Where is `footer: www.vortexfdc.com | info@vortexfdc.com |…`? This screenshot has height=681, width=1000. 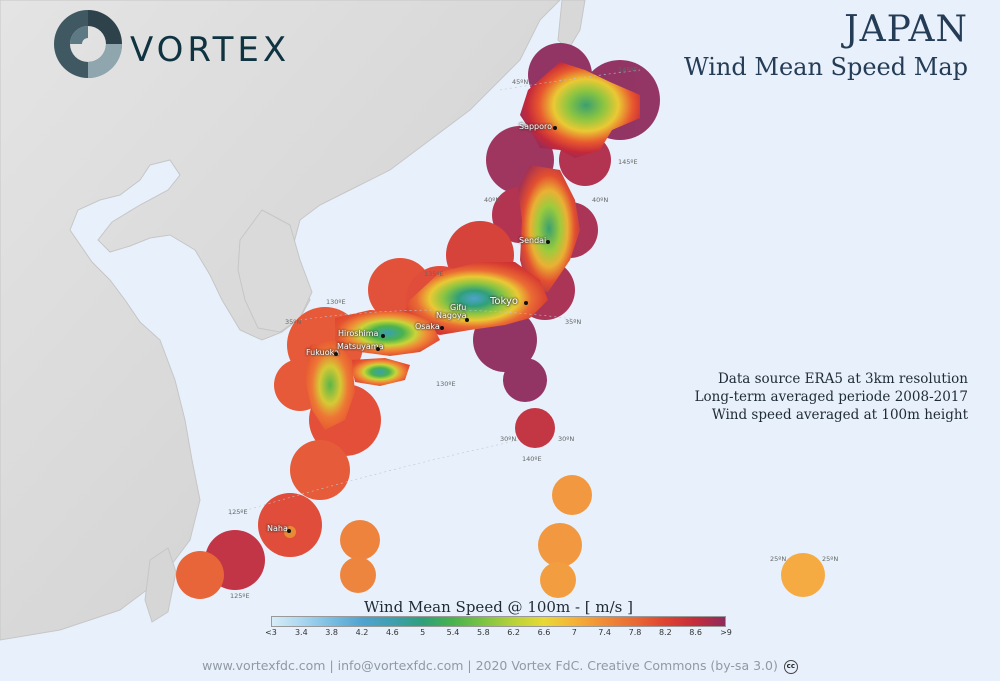 footer: www.vortexfdc.com | info@vortexfdc.com |… is located at coordinates (500, 666).